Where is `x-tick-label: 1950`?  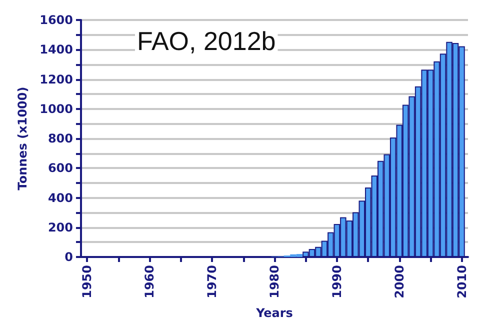
x-tick-label: 1950 is located at coordinates (87, 281).